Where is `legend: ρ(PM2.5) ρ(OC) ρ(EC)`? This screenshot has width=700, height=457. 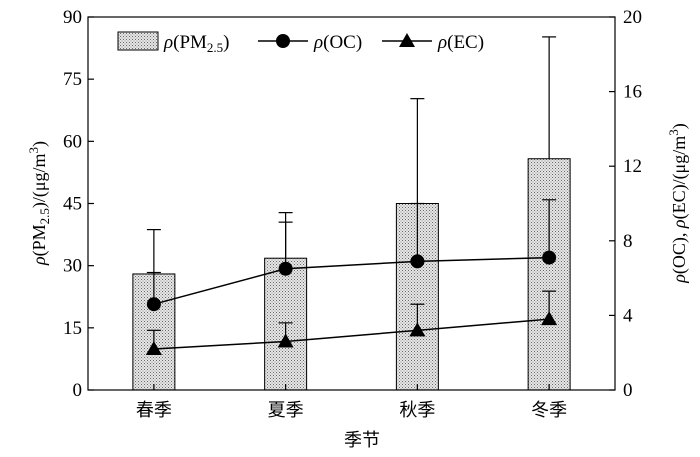 legend: ρ(PM2.5) ρ(OC) ρ(EC) is located at coordinates (300, 43).